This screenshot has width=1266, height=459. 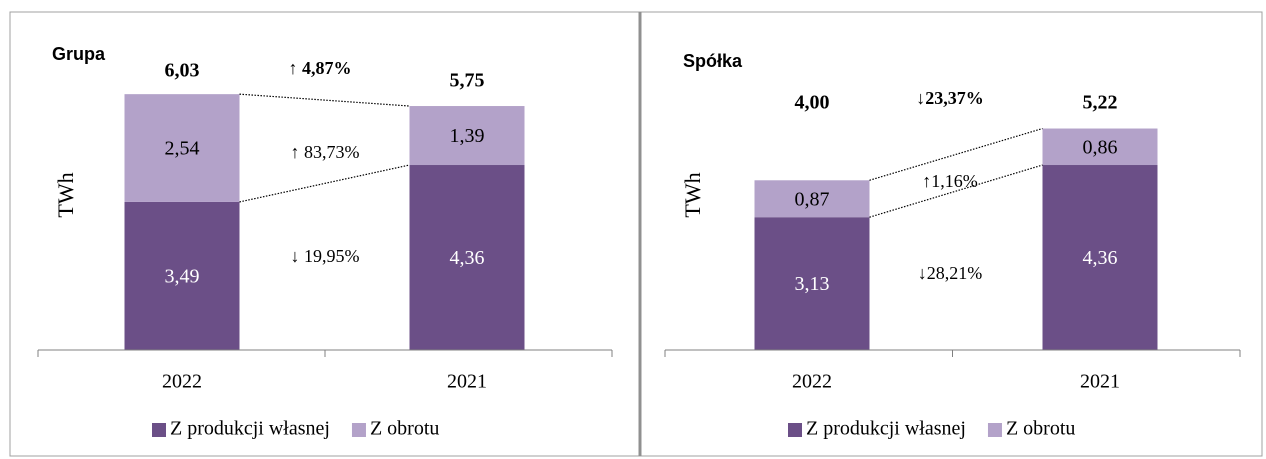 What do you see at coordinates (950, 273) in the screenshot?
I see `annotation: ↓28,21%` at bounding box center [950, 273].